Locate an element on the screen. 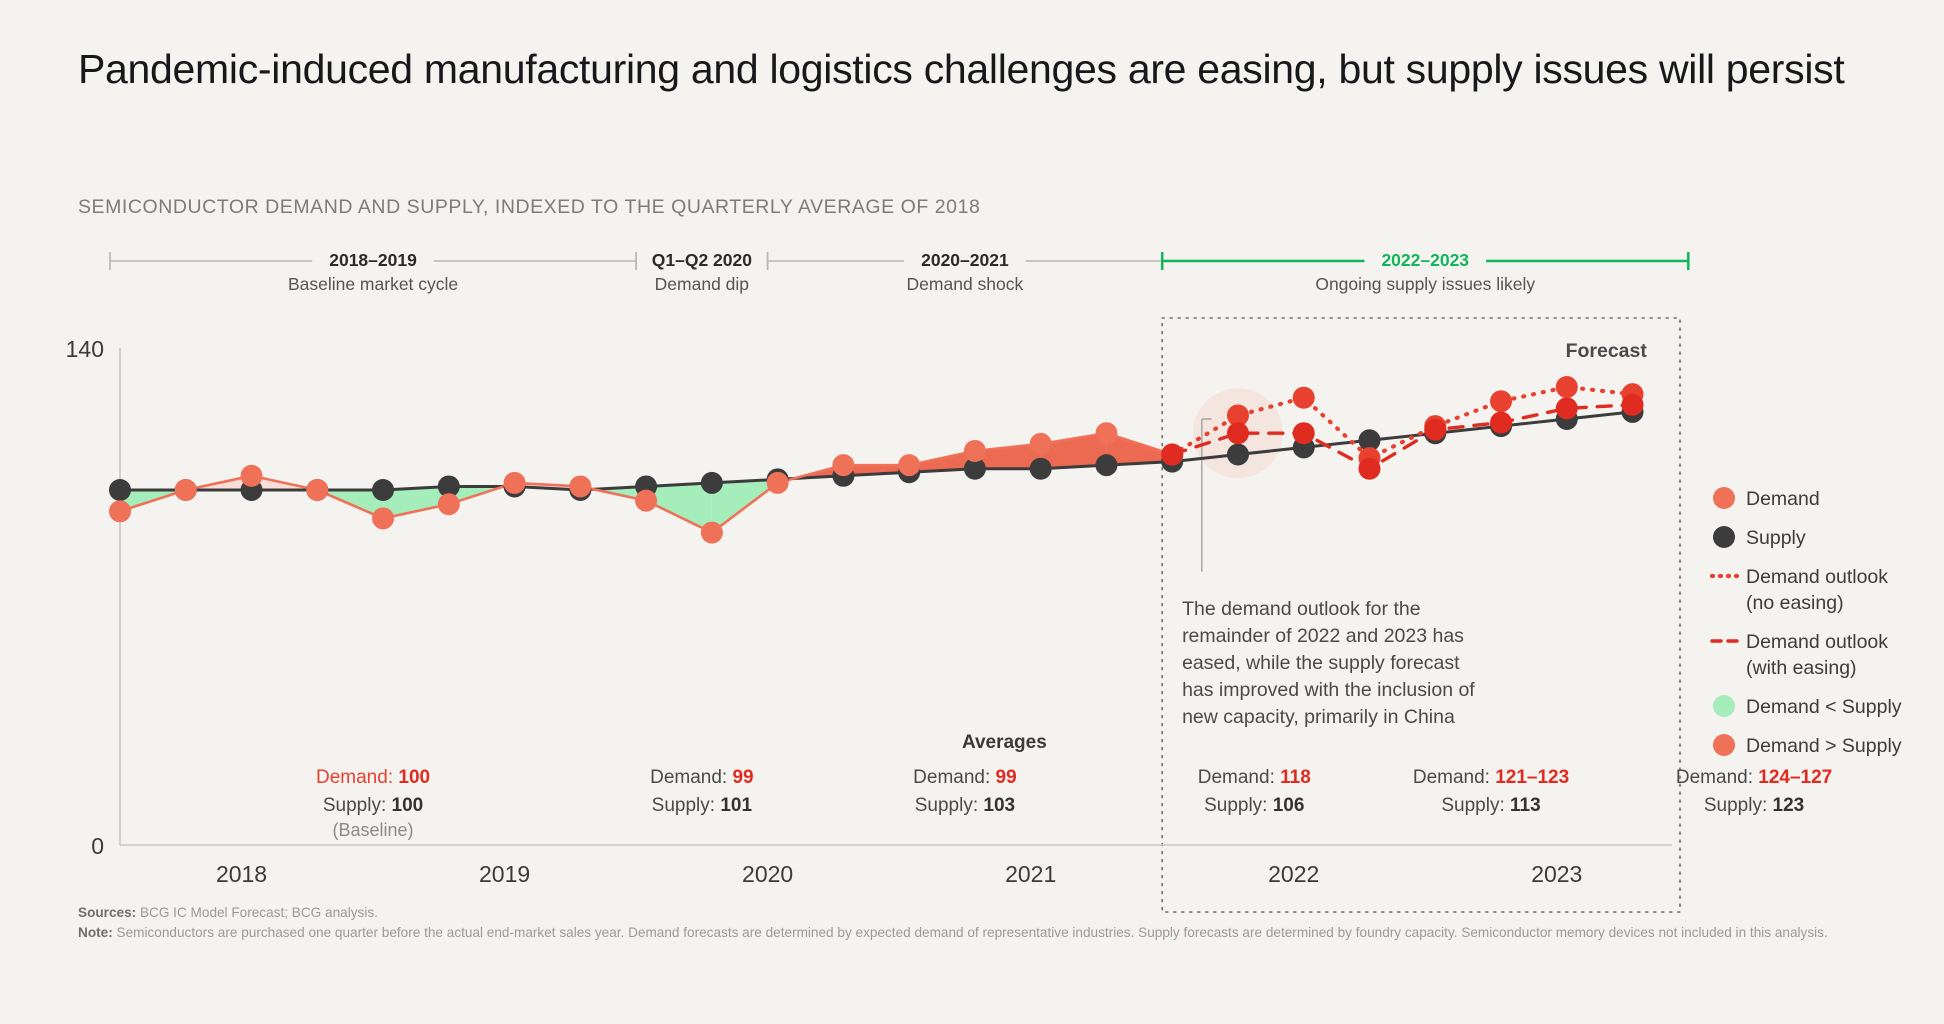  y-axis-tick-140: 140 is located at coordinates (85, 349).